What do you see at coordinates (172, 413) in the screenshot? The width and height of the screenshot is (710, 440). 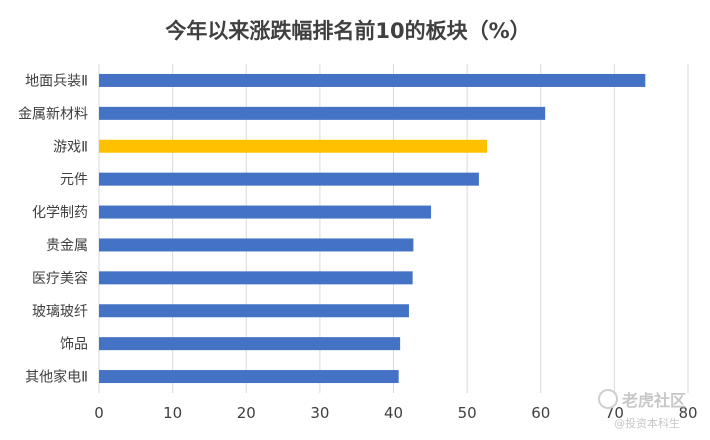 I see `x-tick-label: 10` at bounding box center [172, 413].